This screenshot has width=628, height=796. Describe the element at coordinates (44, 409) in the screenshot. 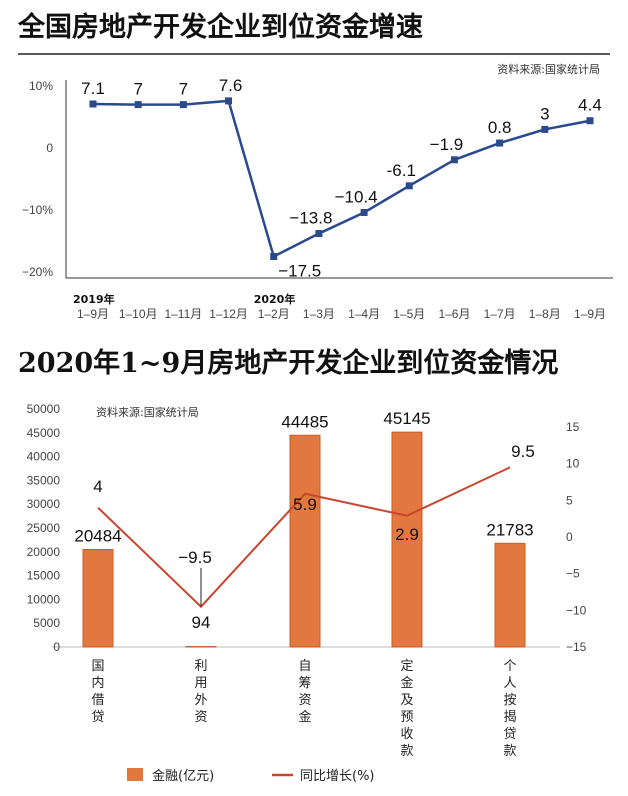

I see `left-y-tick-label: 50000` at that location.